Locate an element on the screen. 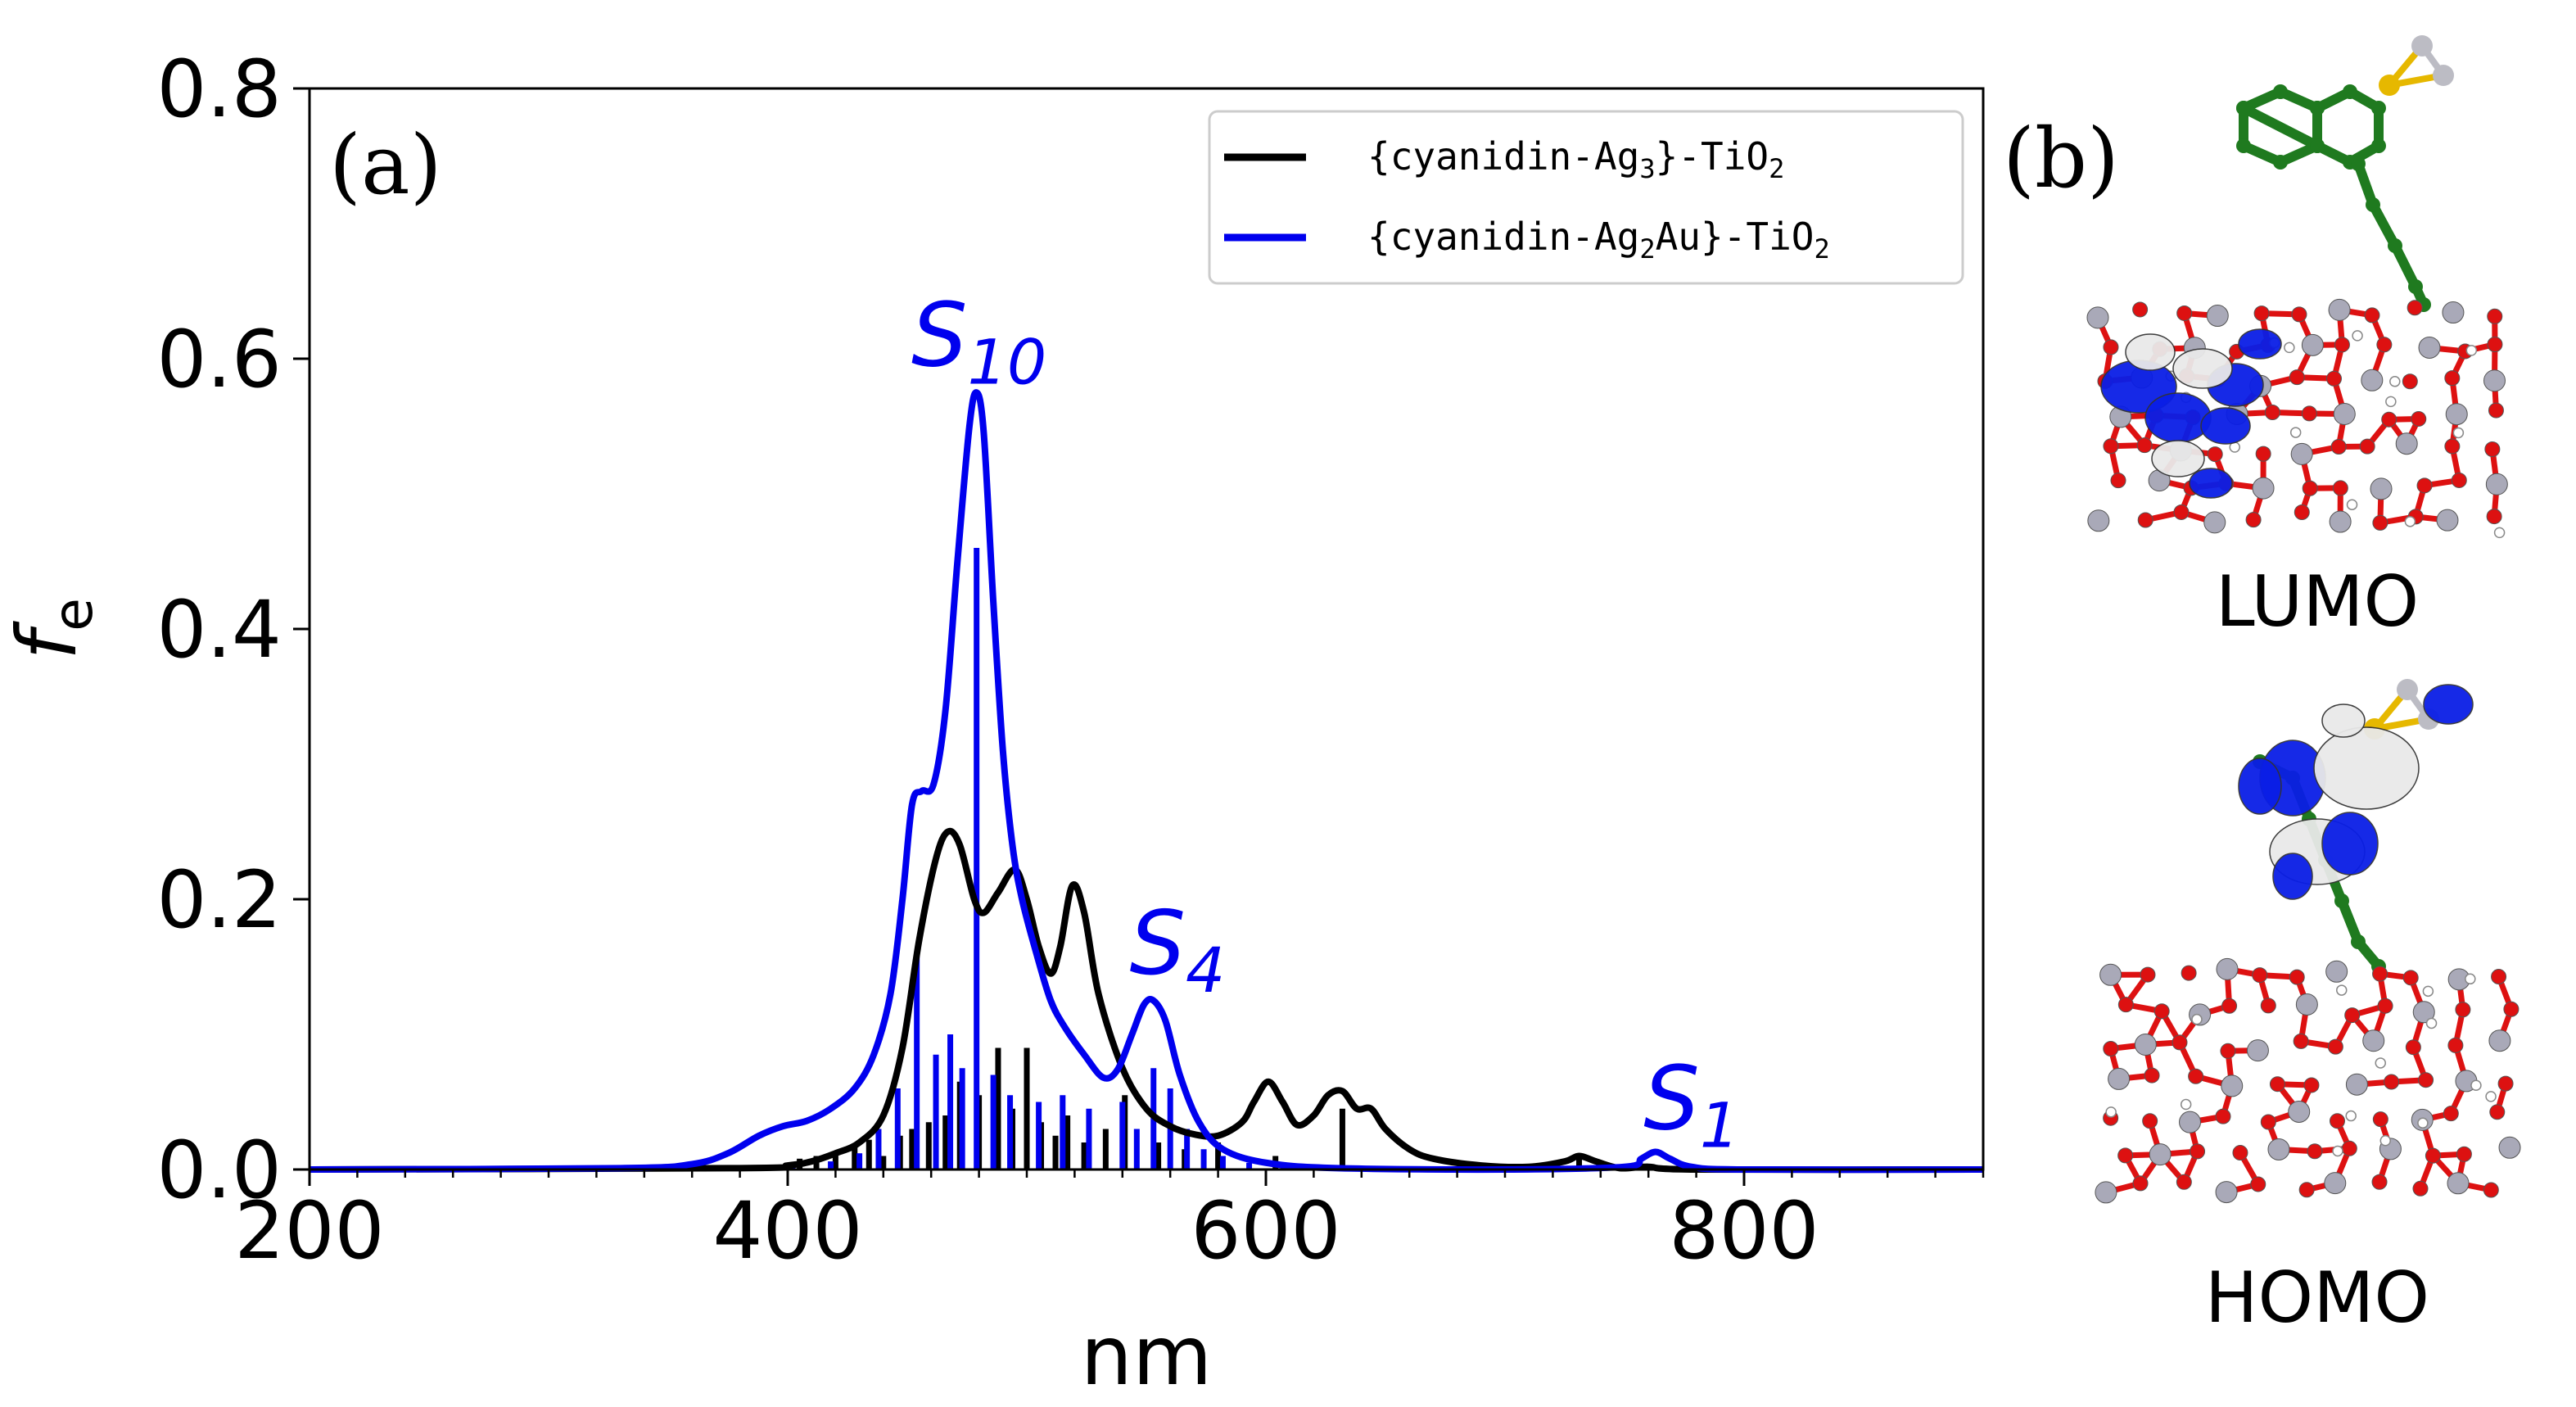 Image resolution: width=2576 pixels, height=1407 pixels. annotation-main: S is located at coordinates (939, 335).